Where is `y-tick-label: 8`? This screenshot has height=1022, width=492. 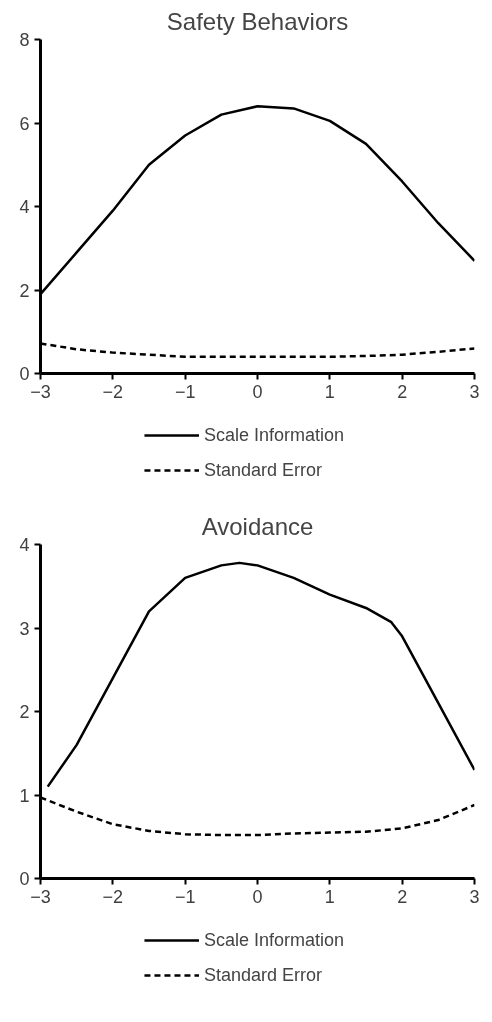 y-tick-label: 8 is located at coordinates (24, 40).